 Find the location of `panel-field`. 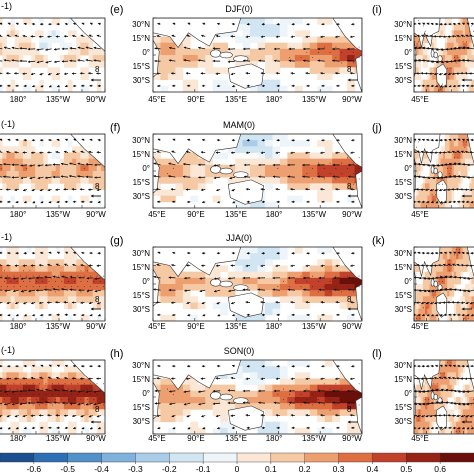

panel-field is located at coordinates (257, 171).